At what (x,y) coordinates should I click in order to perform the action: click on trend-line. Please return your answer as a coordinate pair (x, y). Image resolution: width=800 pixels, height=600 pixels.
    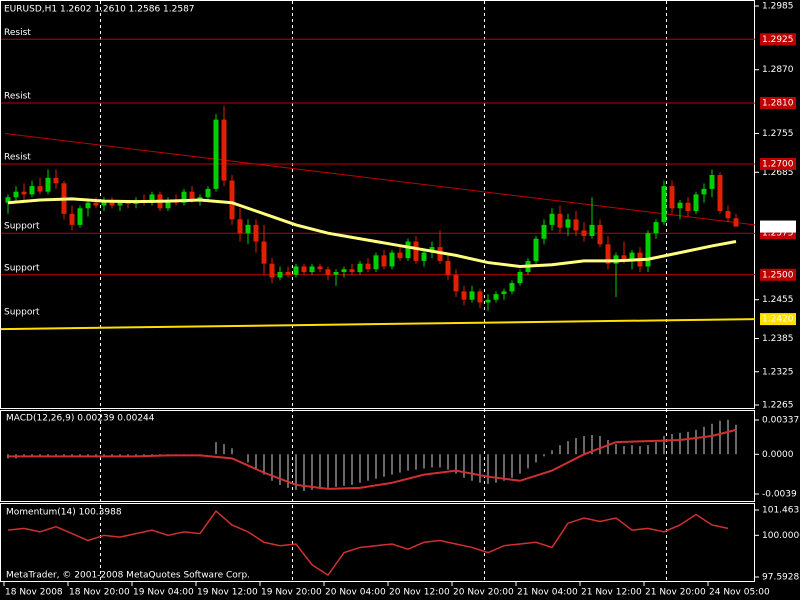
    Looking at the image, I should click on (380, 179).